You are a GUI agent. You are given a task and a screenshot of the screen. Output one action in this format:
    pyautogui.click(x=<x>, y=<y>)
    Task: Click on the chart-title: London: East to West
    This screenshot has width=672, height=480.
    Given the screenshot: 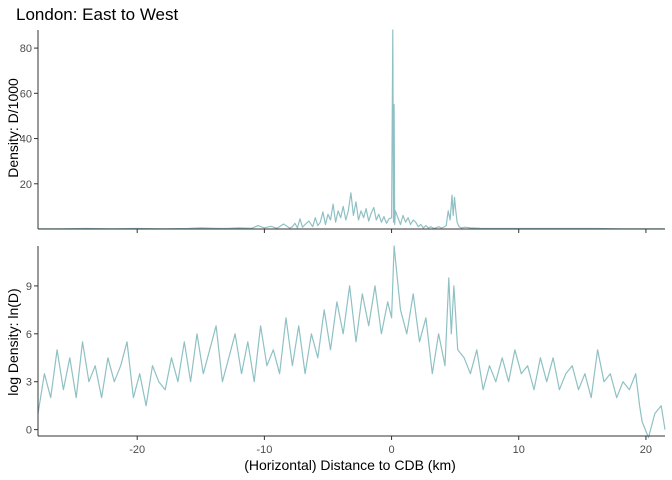 What is the action you would take?
    pyautogui.click(x=97, y=14)
    